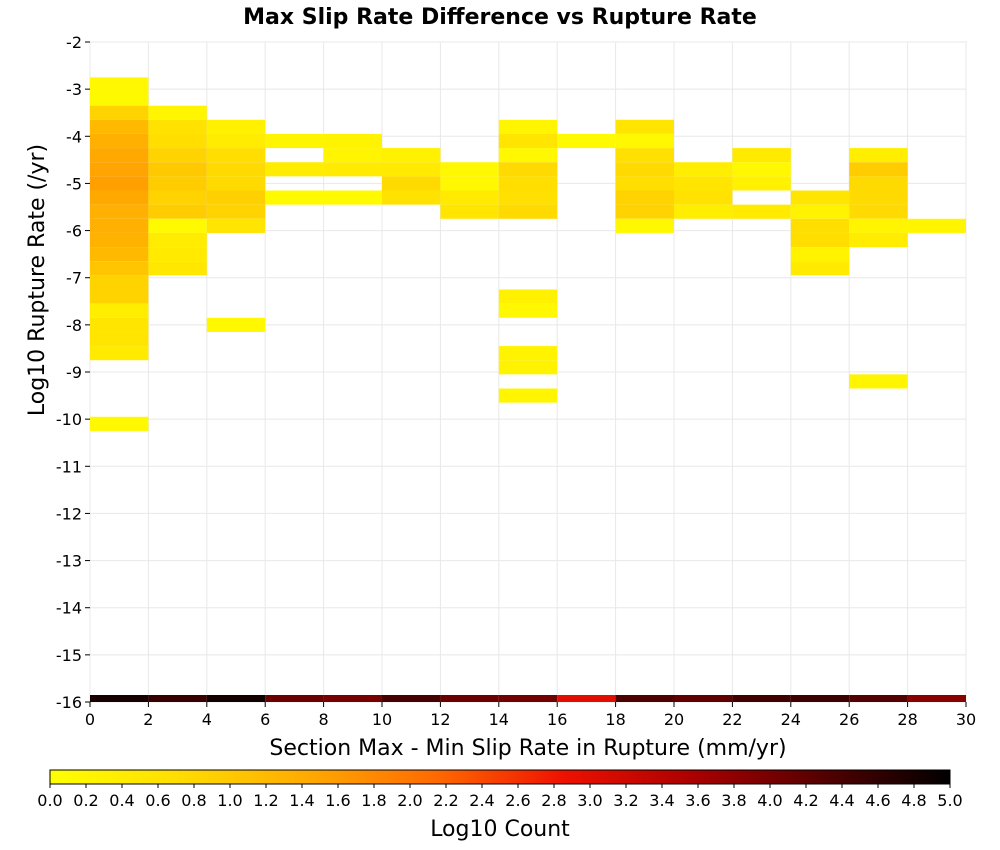 The width and height of the screenshot is (1000, 850). Describe the element at coordinates (791, 719) in the screenshot. I see `x-tick-label: 24` at that location.